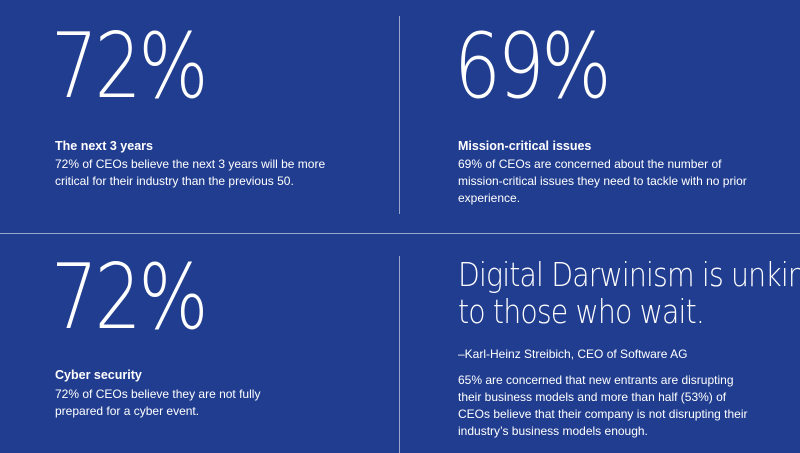 This screenshot has height=453, width=800. What do you see at coordinates (98, 375) in the screenshot?
I see `stat-title: Cyber security` at bounding box center [98, 375].